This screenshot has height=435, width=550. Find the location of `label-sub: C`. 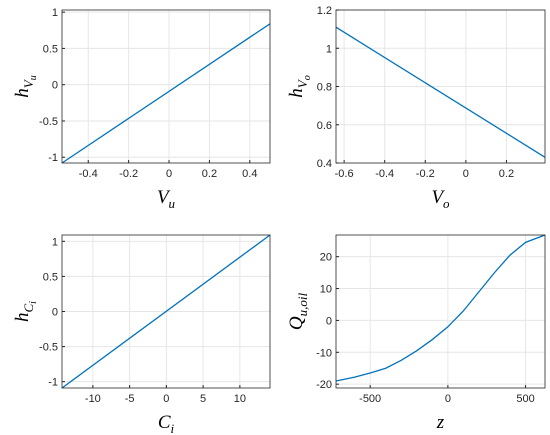

label-sub: C is located at coordinates (28, 307).